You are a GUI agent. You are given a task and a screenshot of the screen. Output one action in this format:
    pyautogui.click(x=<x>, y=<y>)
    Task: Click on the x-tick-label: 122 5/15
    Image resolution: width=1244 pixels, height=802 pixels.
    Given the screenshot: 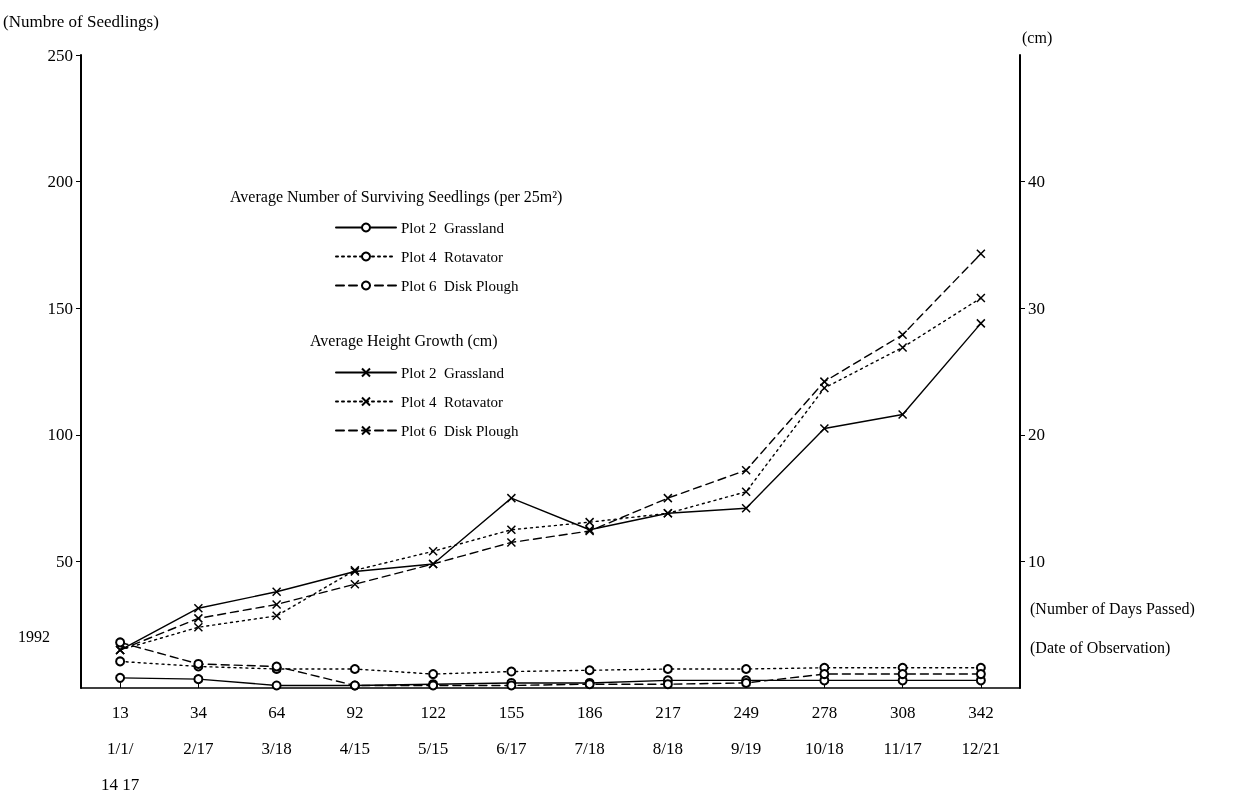 What is the action you would take?
    pyautogui.click(x=433, y=730)
    